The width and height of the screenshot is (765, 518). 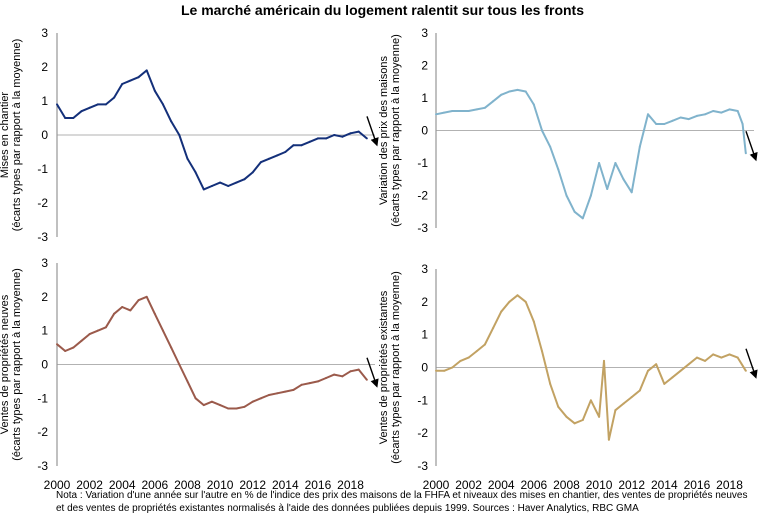 What do you see at coordinates (422, 228) in the screenshot?
I see `y-tick-label: -3` at bounding box center [422, 228].